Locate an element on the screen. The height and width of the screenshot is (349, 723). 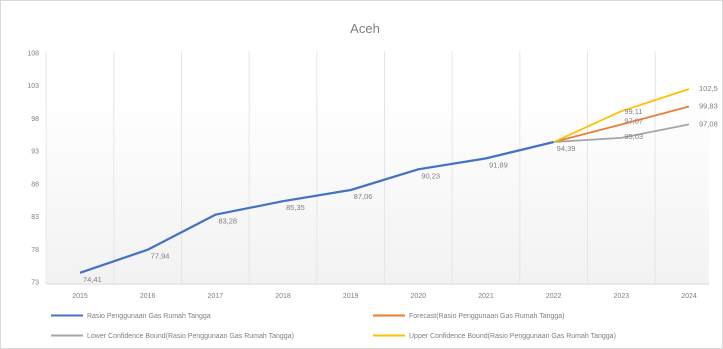
y-tick-label: 83 is located at coordinates (35, 217).